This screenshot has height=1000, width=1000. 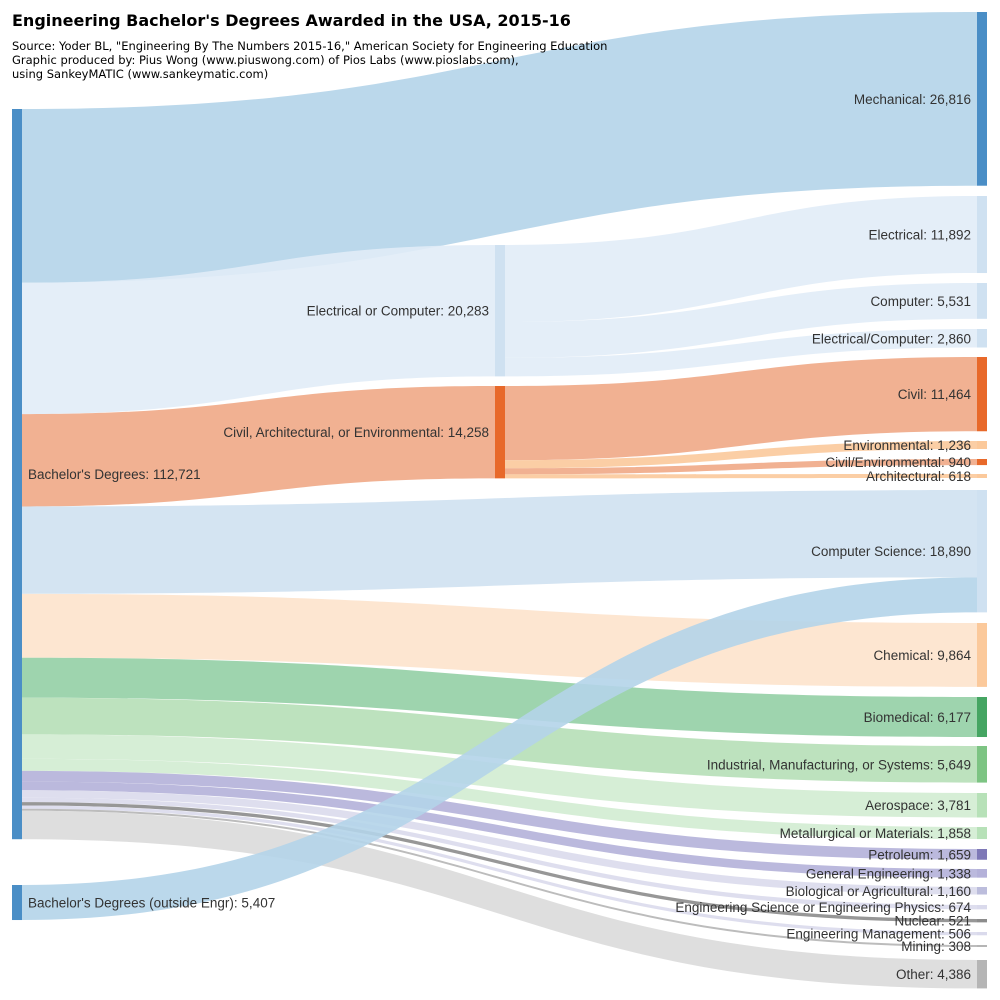 I want to click on flow-bachelors-to-cae, so click(x=258, y=446).